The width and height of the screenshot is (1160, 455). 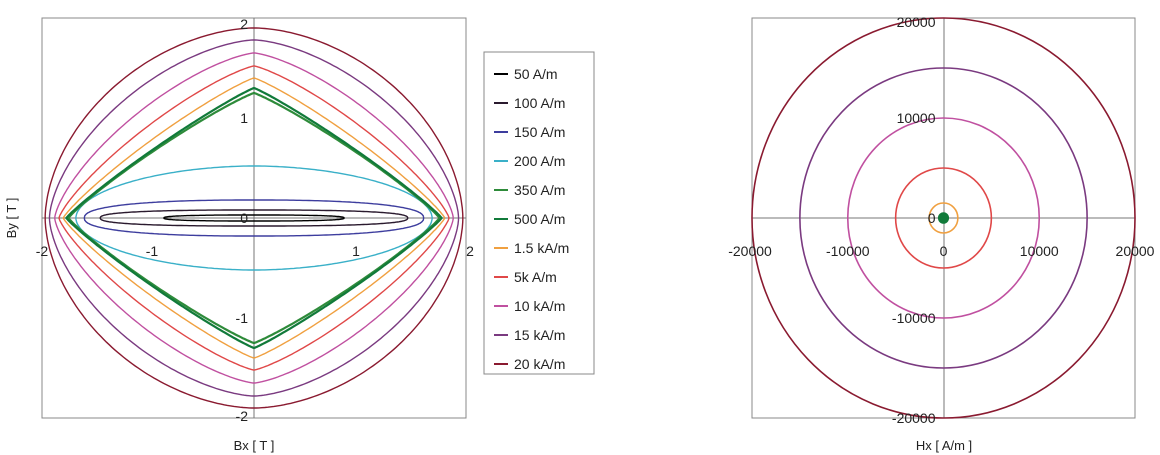 What do you see at coordinates (242, 416) in the screenshot?
I see `y-tick-label: -2` at bounding box center [242, 416].